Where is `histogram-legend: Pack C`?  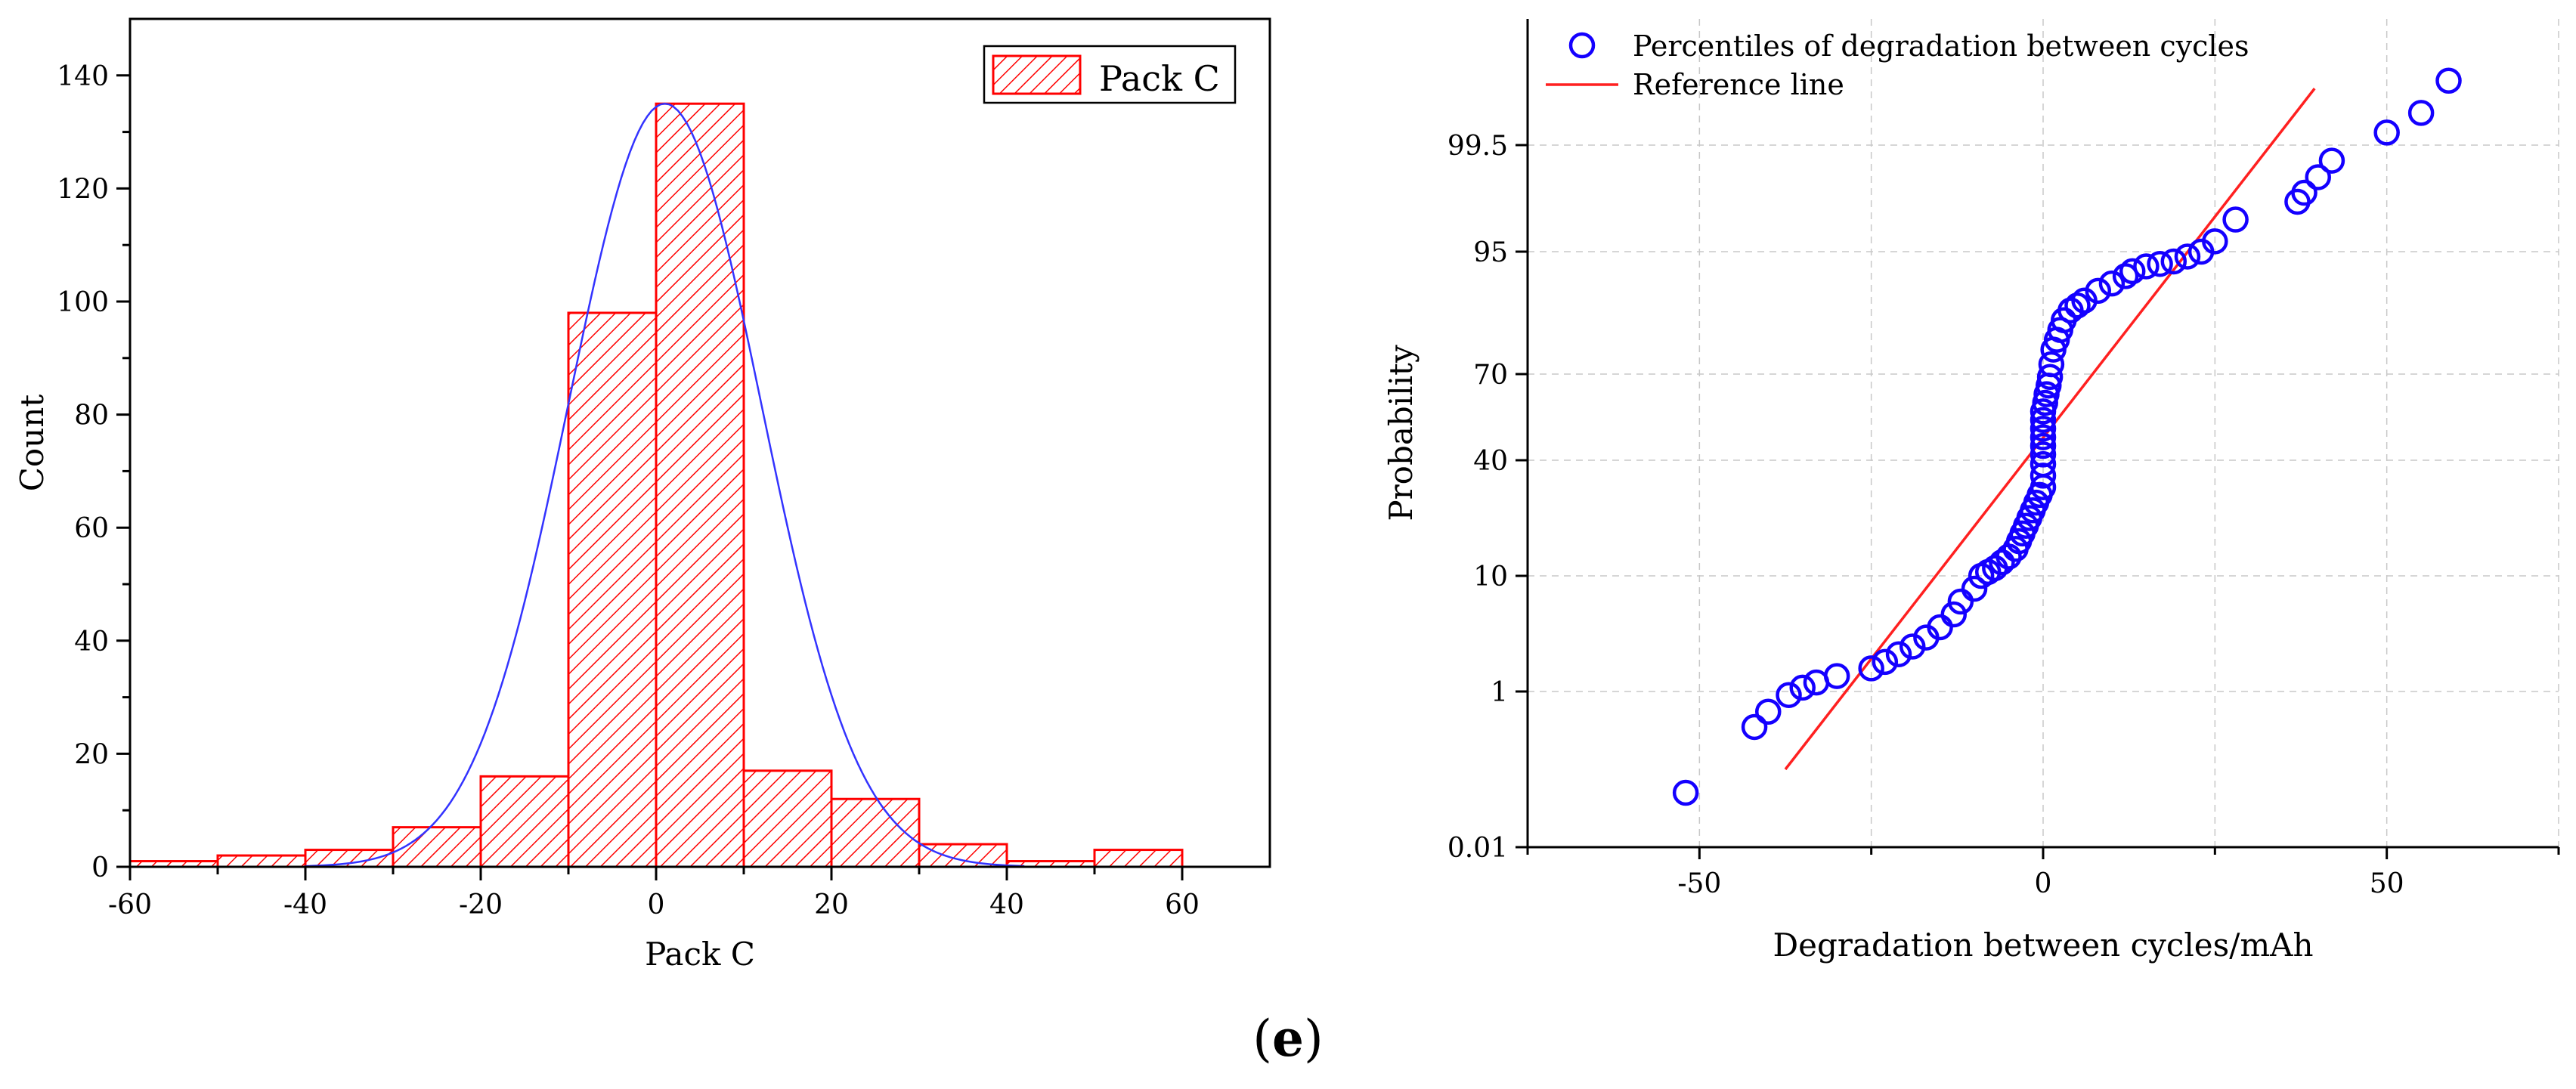
histogram-legend: Pack C is located at coordinates (1110, 74).